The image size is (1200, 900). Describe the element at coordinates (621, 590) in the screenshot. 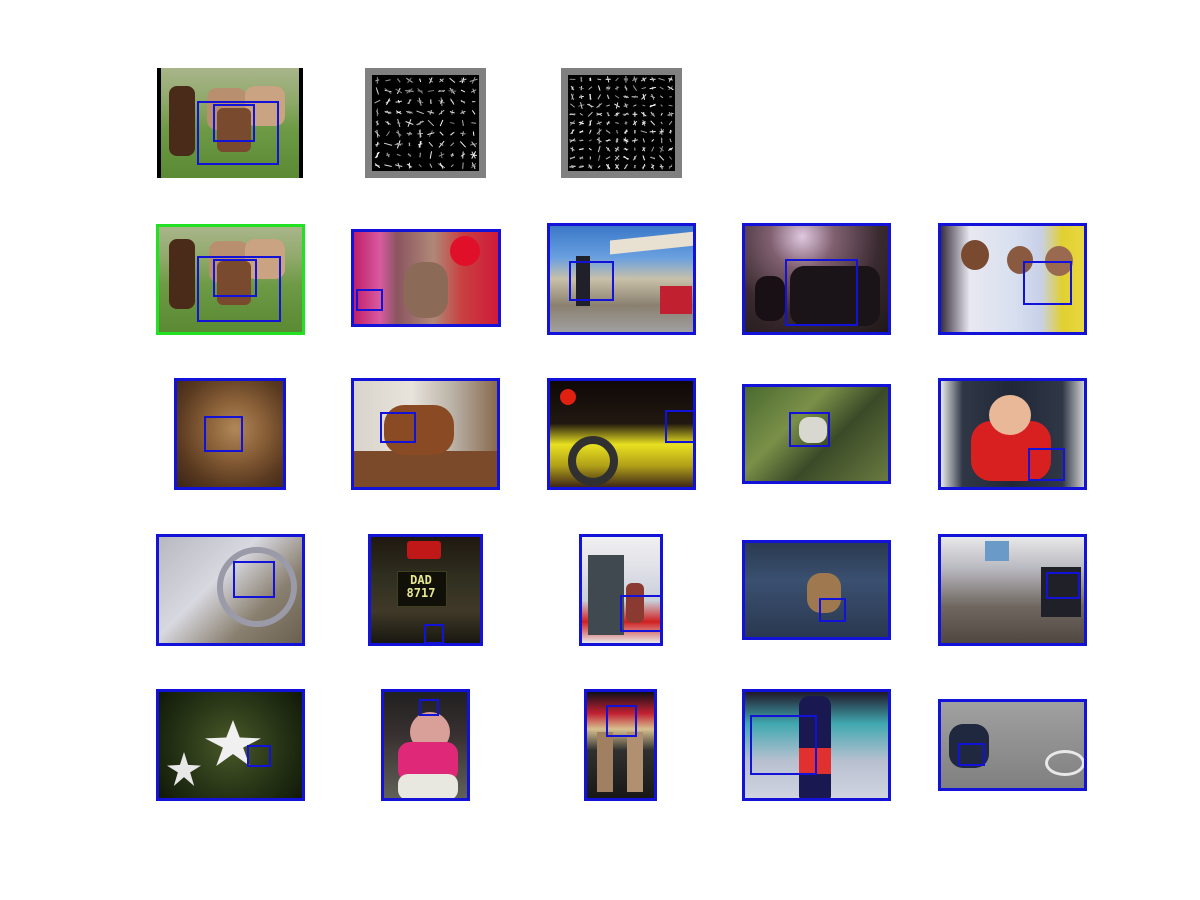

I see `result-13-bus-door` at that location.